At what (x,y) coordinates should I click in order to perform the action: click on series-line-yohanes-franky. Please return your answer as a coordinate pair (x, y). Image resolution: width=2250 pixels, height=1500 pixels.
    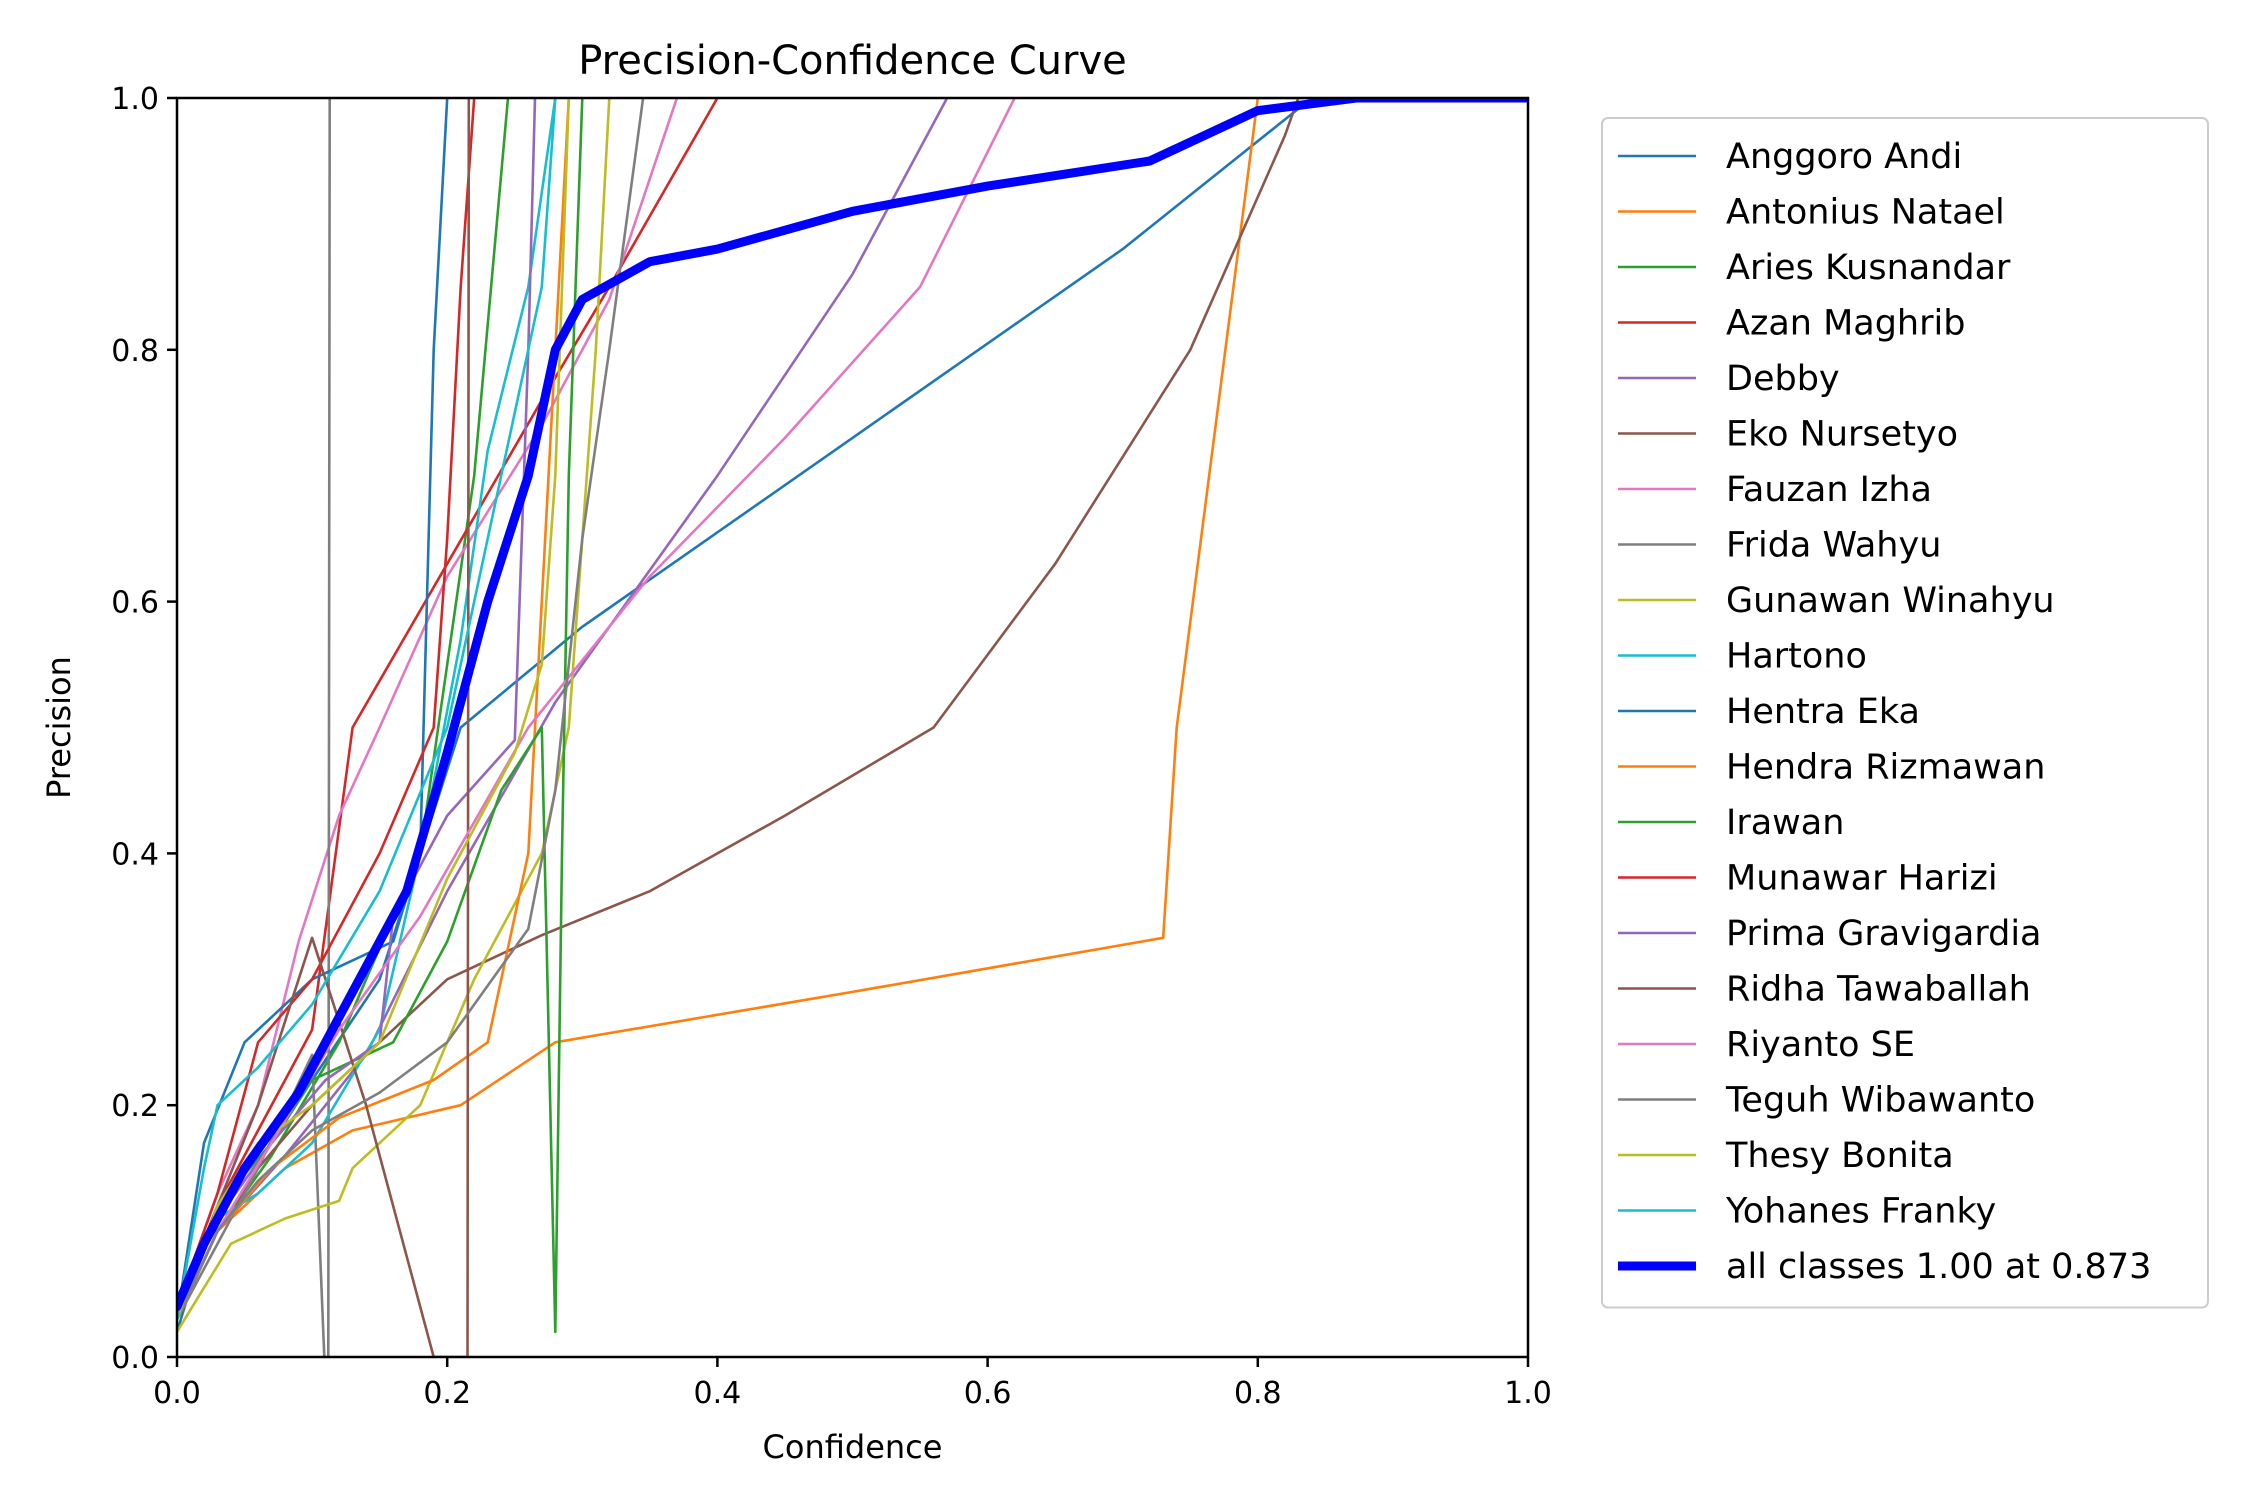
    Looking at the image, I should click on (367, 709).